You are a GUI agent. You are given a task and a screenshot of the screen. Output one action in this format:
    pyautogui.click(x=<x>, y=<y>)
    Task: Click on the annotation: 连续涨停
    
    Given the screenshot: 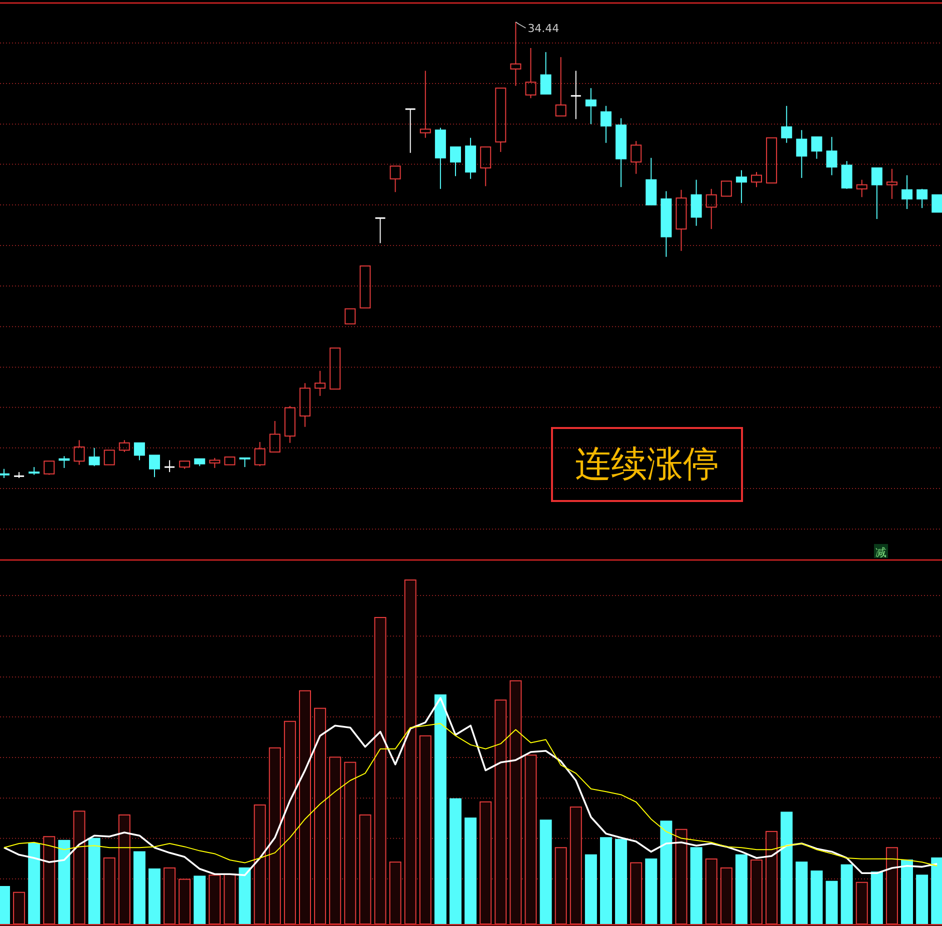 What is the action you would take?
    pyautogui.click(x=647, y=464)
    